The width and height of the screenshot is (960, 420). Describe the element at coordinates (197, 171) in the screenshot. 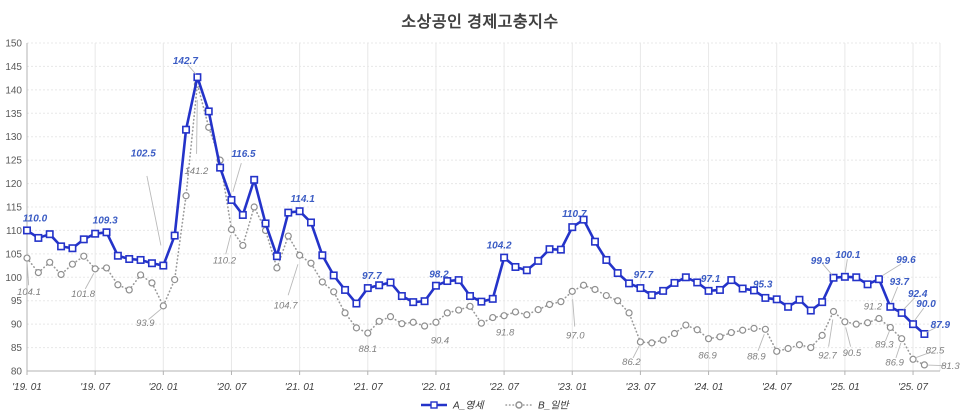

I see `series-b-data-label: 141.2` at that location.